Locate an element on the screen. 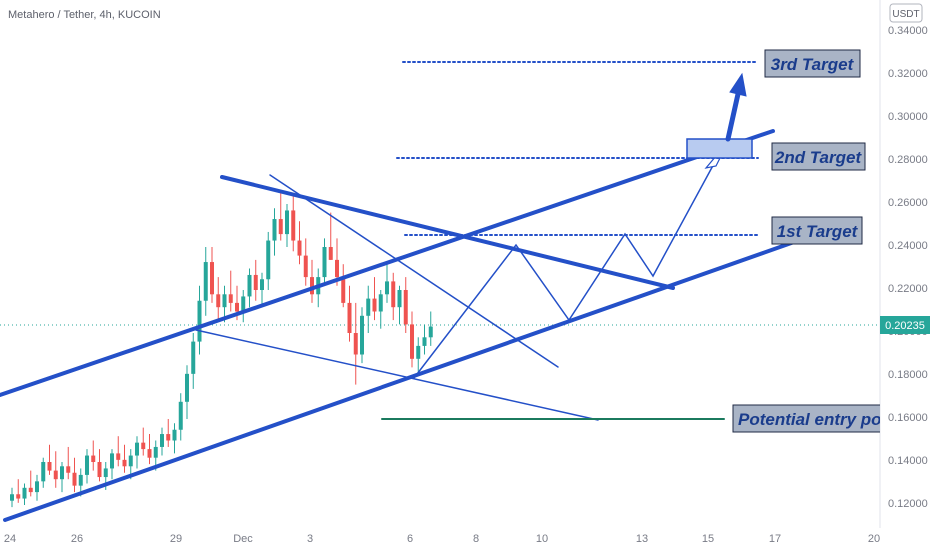 This screenshot has height=550, width=932. wedge-upper-line is located at coordinates (414, 271).